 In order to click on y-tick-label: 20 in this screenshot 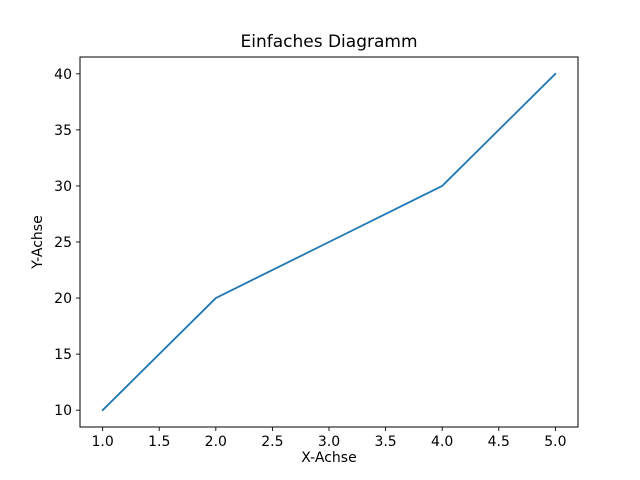, I will do `click(63, 299)`.